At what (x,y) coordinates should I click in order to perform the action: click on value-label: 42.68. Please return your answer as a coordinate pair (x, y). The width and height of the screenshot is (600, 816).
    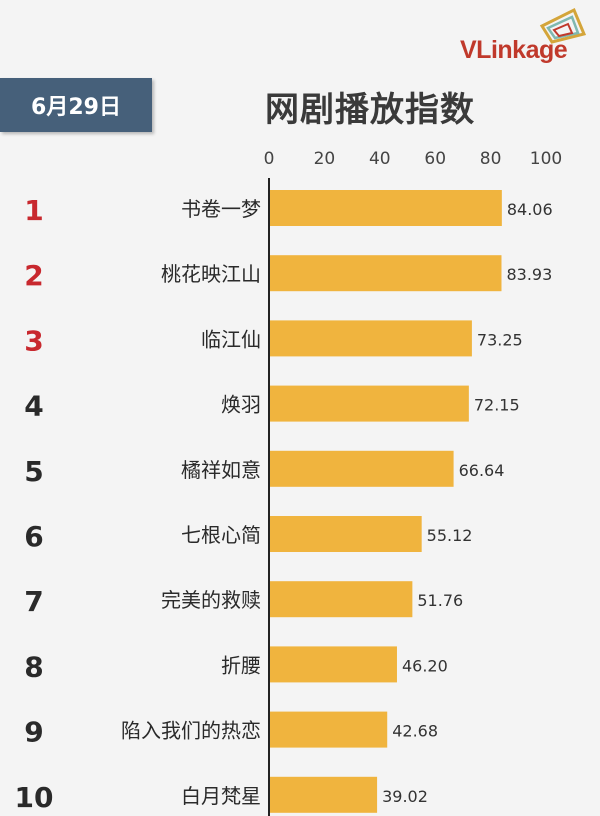
    Looking at the image, I should click on (415, 731).